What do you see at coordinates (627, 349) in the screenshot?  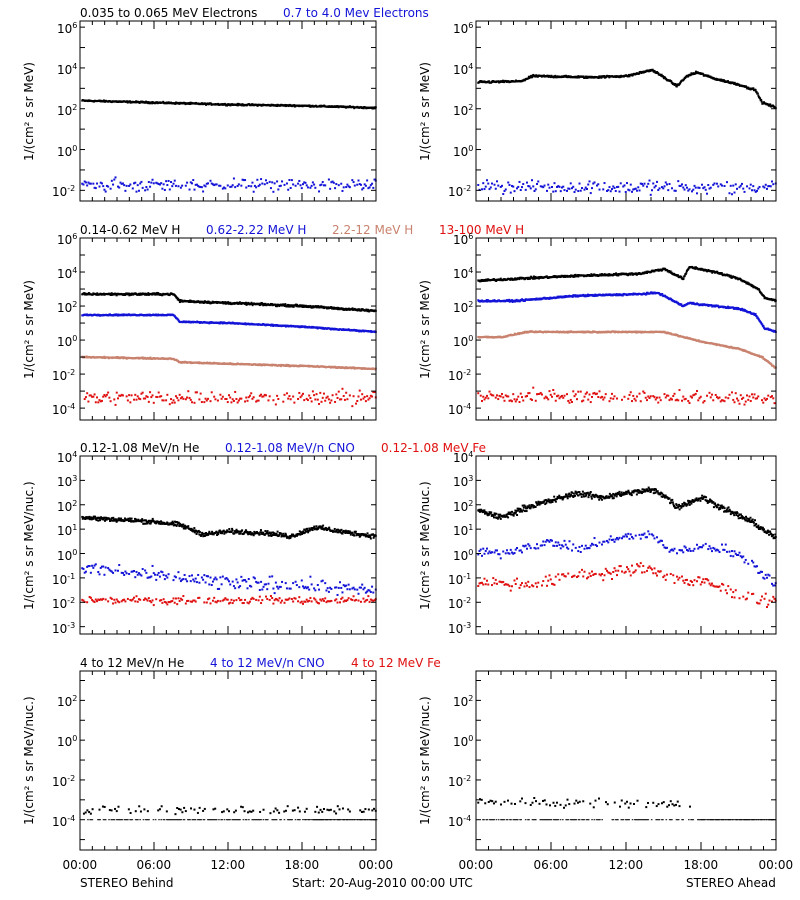 I see `series-2-tan` at bounding box center [627, 349].